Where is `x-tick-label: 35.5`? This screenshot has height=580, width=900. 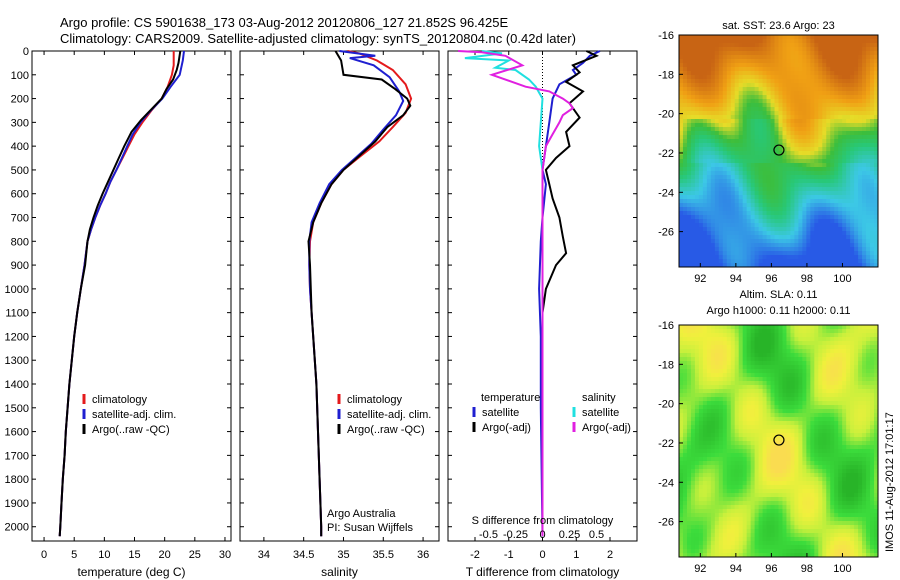 x-tick-label: 35.5 is located at coordinates (383, 555).